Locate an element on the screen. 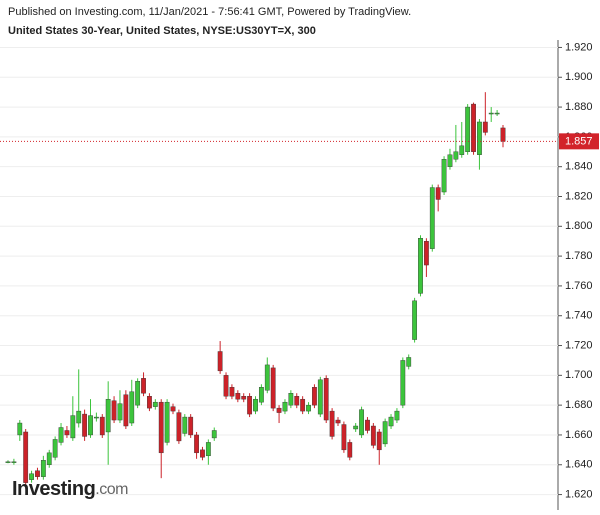 The height and width of the screenshot is (515, 600). logo-name: Investing is located at coordinates (53, 489).